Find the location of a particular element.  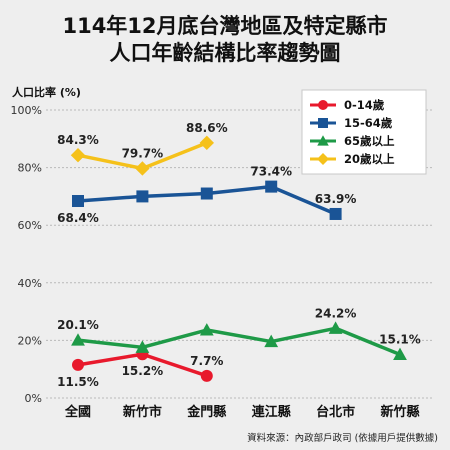

y-axis-title: 人口比率 (%) is located at coordinates (46, 92).